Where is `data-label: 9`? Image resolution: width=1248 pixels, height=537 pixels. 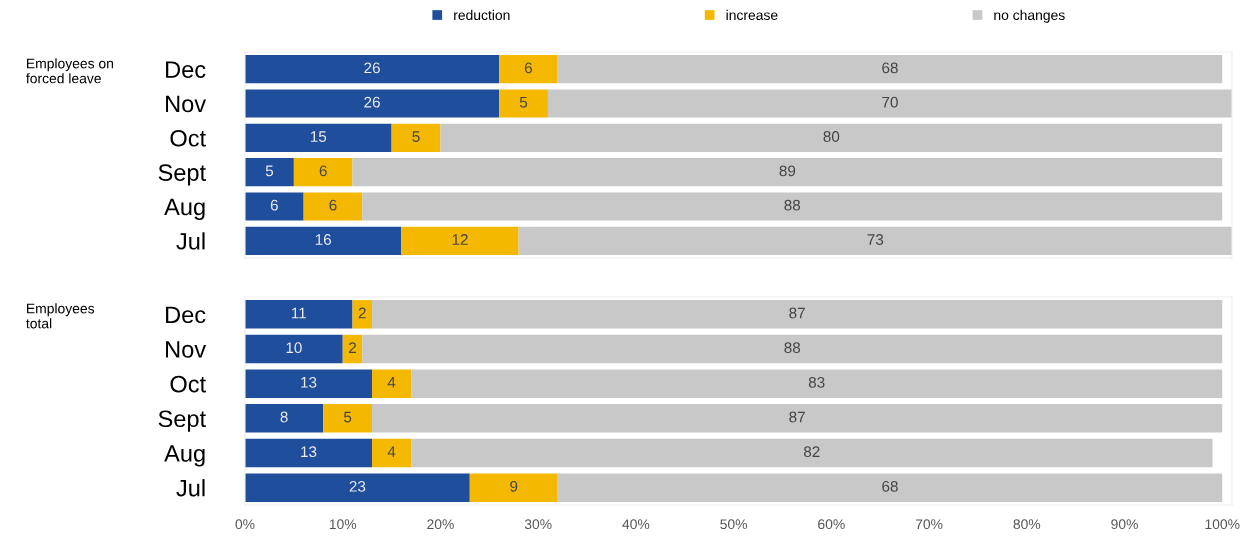
data-label: 9 is located at coordinates (514, 486).